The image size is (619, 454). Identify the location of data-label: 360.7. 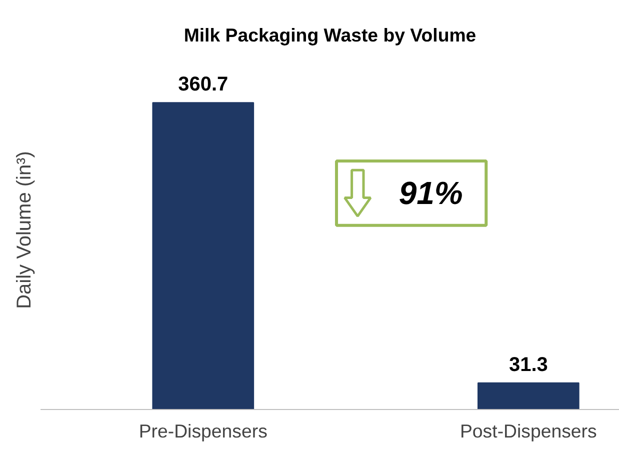
(203, 85).